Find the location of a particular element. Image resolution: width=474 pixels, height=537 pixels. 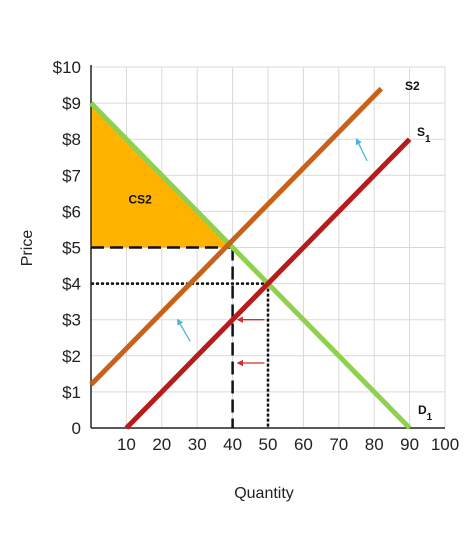

curve-label-d1-subscript: 1 is located at coordinates (430, 417).